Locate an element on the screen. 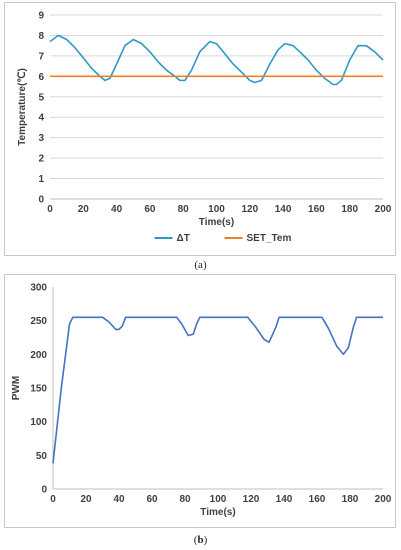 This screenshot has height=550, width=401. chart-b-xtick-label-10: 200 is located at coordinates (383, 499).